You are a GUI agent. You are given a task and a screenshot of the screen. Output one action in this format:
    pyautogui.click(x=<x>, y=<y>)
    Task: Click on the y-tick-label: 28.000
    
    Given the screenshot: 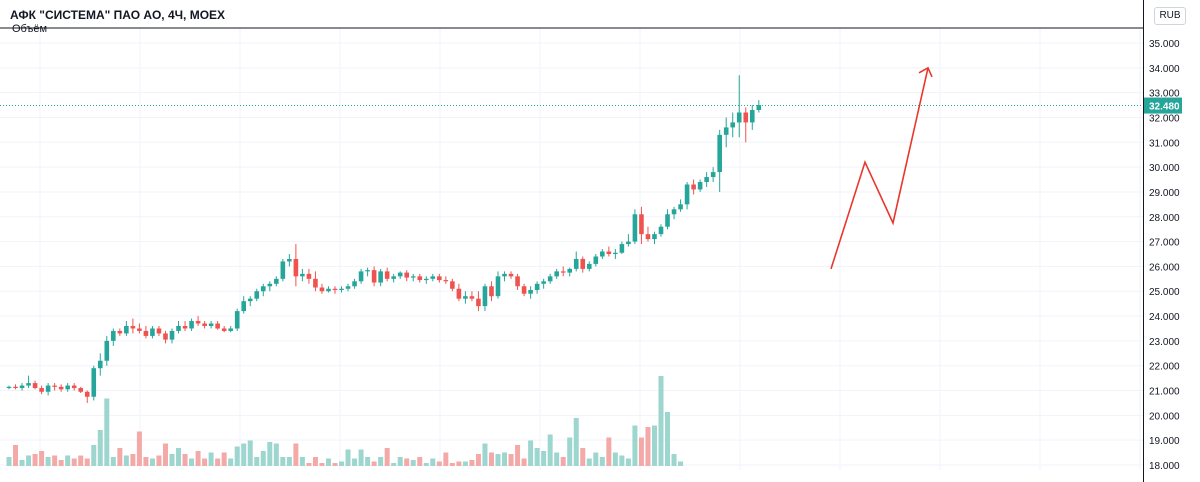 What is the action you would take?
    pyautogui.click(x=1164, y=218)
    